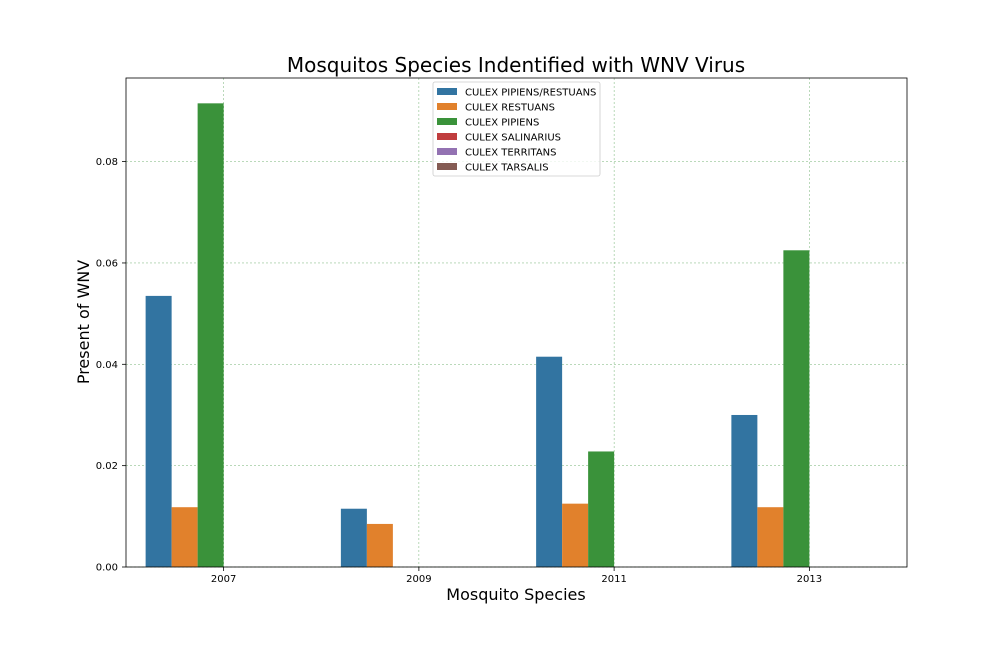 Image resolution: width=1008 pixels, height=648 pixels. What do you see at coordinates (210, 335) in the screenshot?
I see `bar-culex-pipiens-2007` at bounding box center [210, 335].